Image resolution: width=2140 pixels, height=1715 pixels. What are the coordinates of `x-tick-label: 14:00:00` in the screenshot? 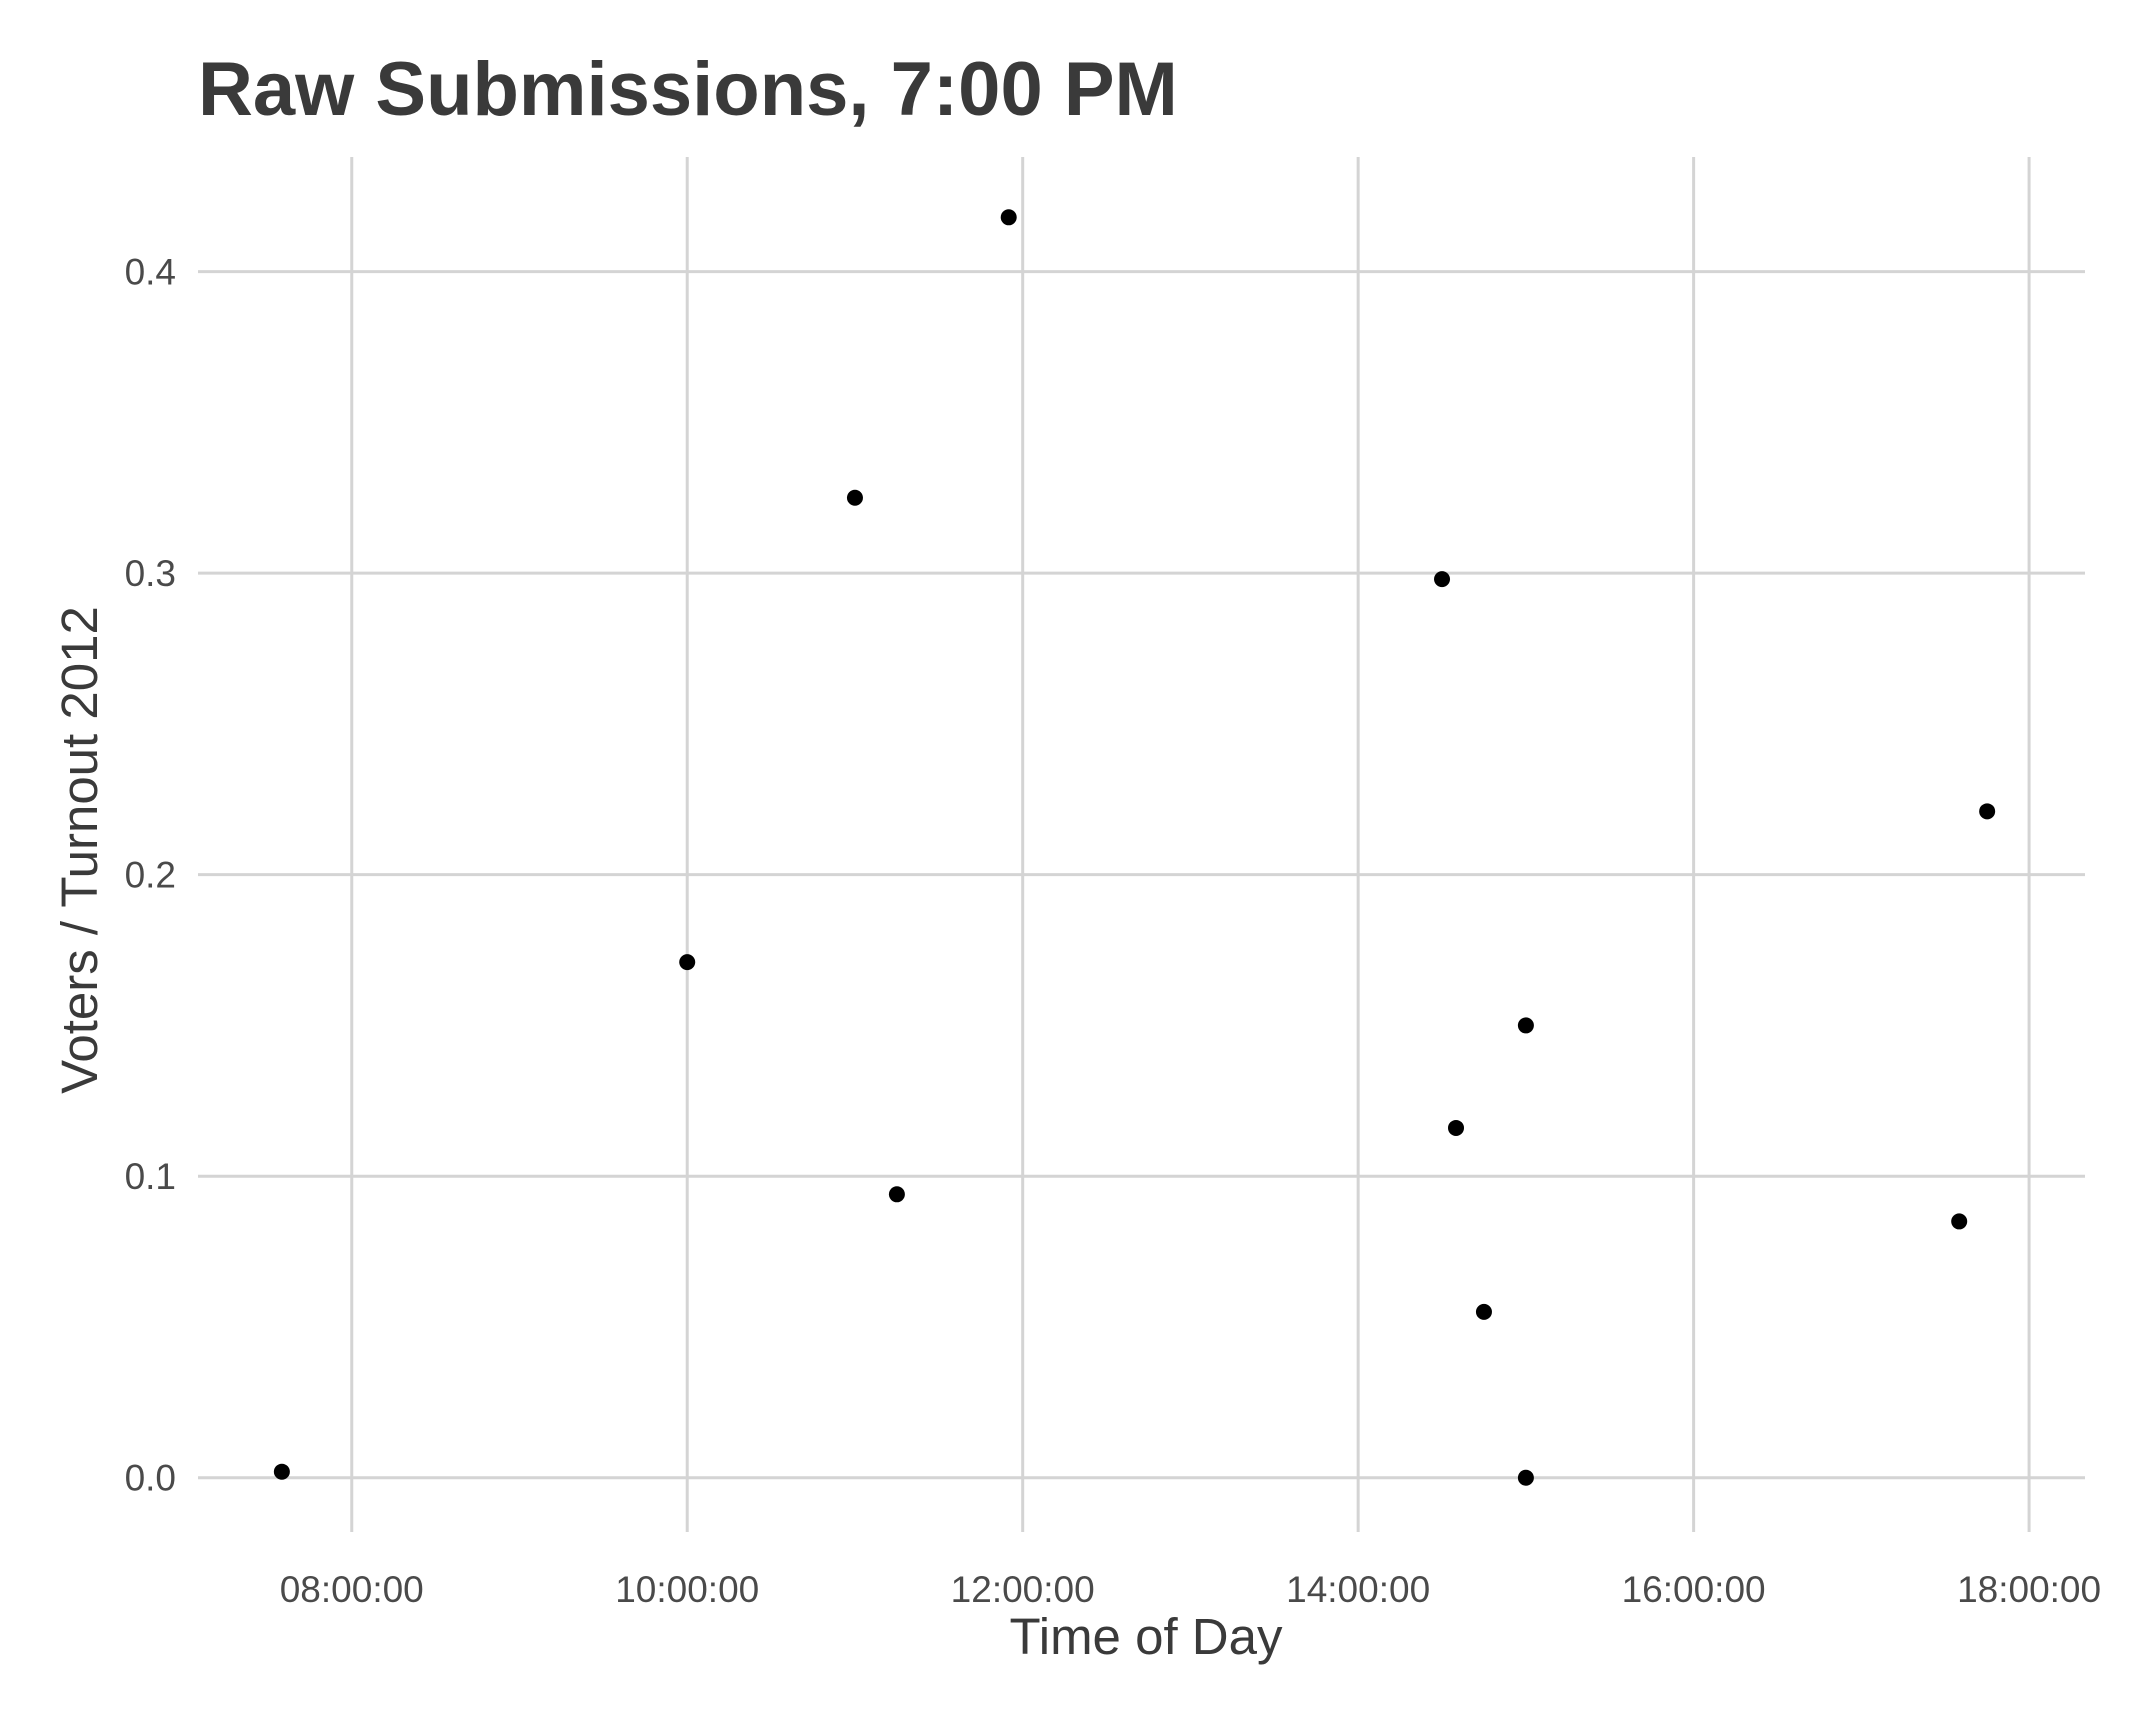 It's located at (1358, 1589).